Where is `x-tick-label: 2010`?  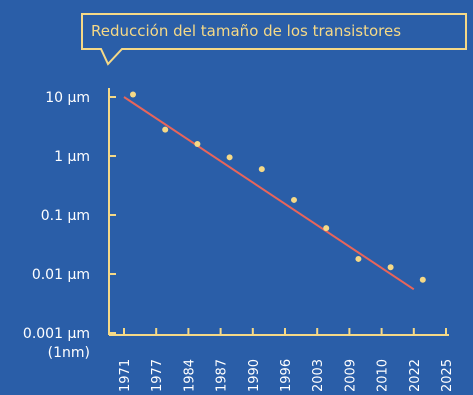 x-tick-label: 2010 is located at coordinates (383, 375).